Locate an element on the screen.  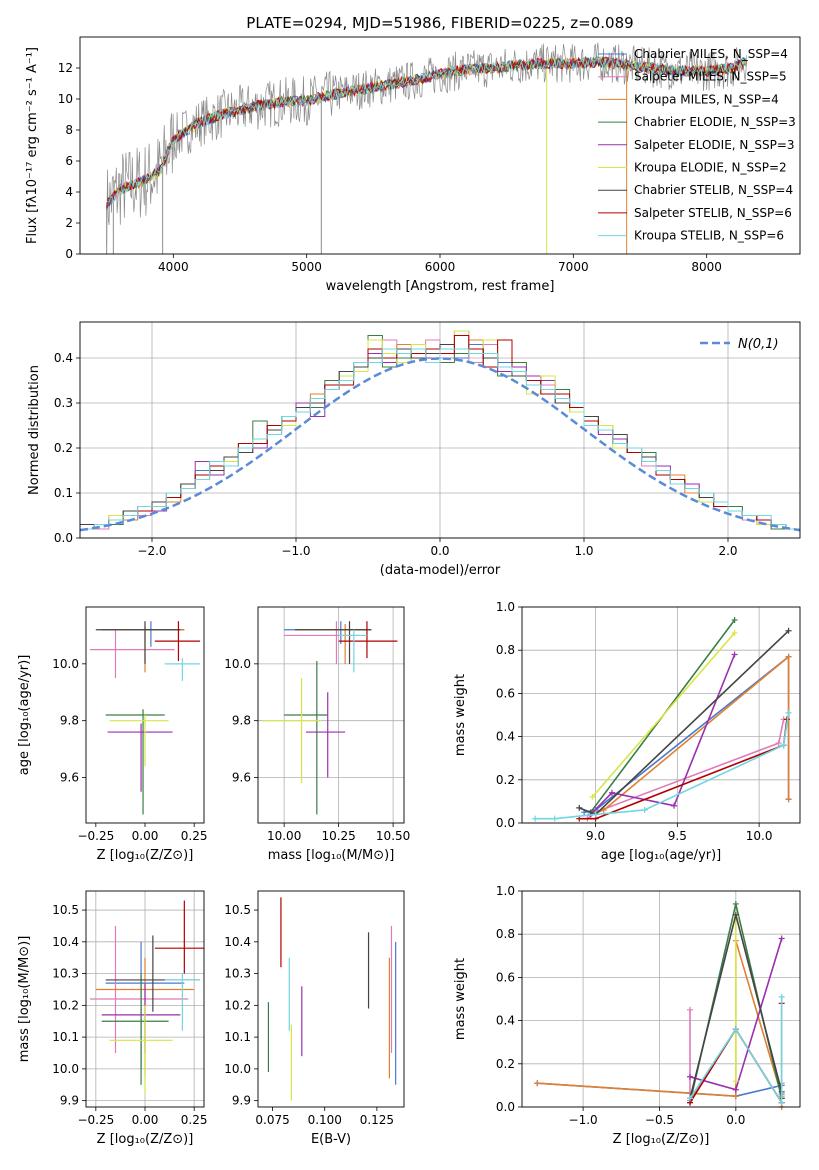
x-tick-label: 5000 is located at coordinates (306, 267).